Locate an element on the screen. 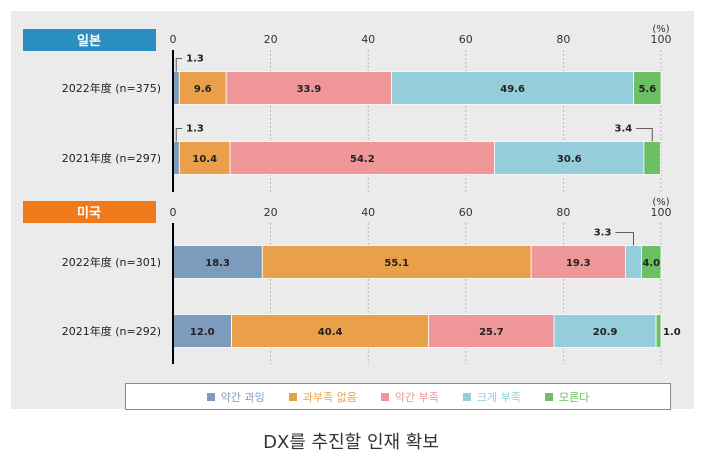 Image resolution: width=702 pixels, height=456 pixels. data-label: 54.2 is located at coordinates (362, 159).